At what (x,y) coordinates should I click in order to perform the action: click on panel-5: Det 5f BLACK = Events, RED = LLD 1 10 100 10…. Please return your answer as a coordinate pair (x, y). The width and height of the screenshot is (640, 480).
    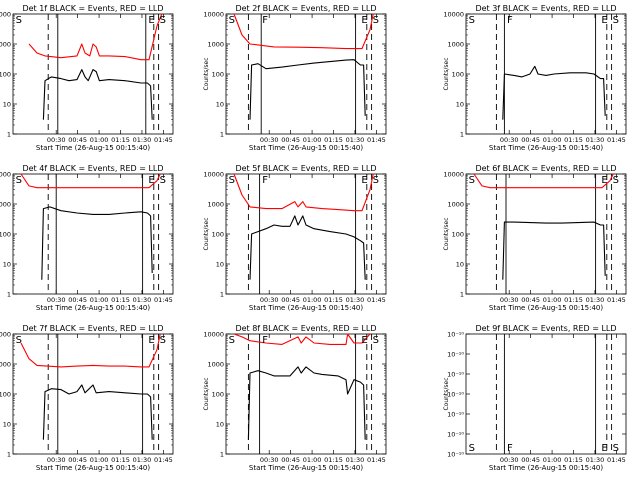
    Looking at the image, I should click on (295, 238).